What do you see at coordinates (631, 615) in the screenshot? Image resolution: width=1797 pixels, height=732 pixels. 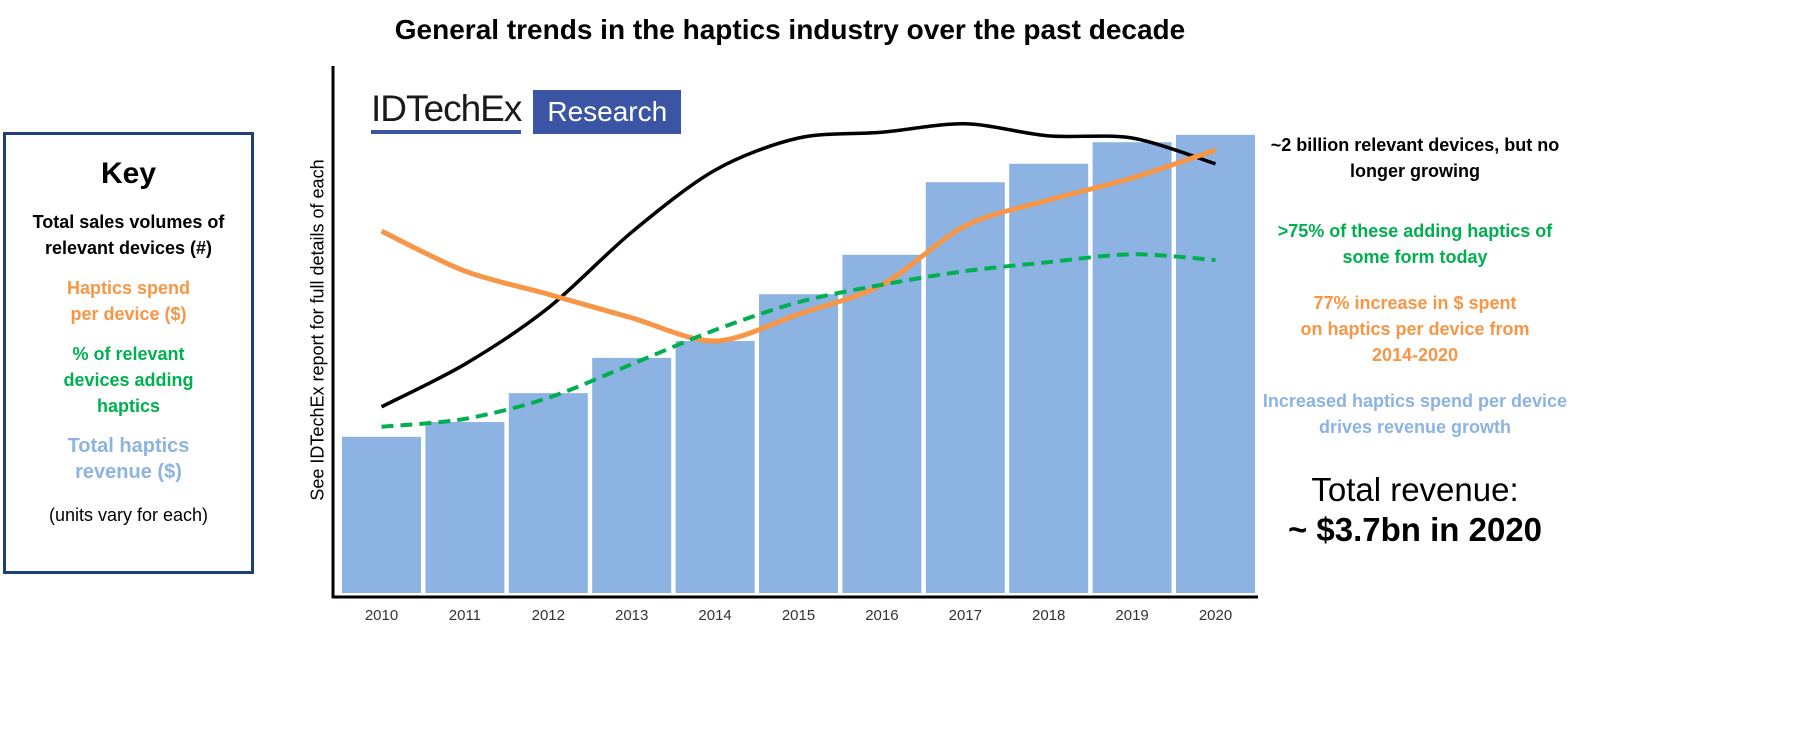 I see `x-tick-label: 2013` at bounding box center [631, 615].